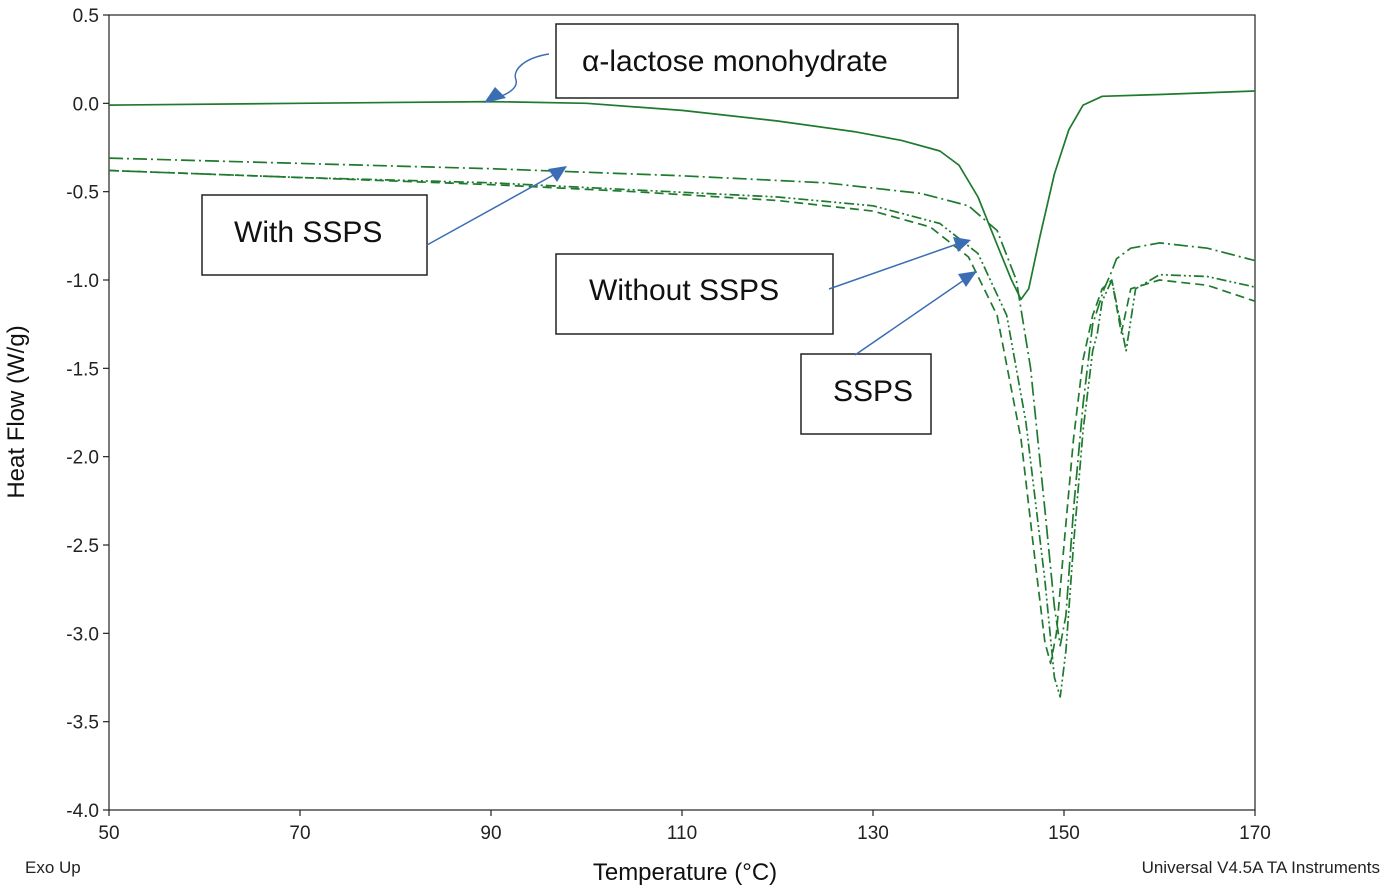  What do you see at coordinates (53, 867) in the screenshot?
I see `exo-up-label: Exo Up` at bounding box center [53, 867].